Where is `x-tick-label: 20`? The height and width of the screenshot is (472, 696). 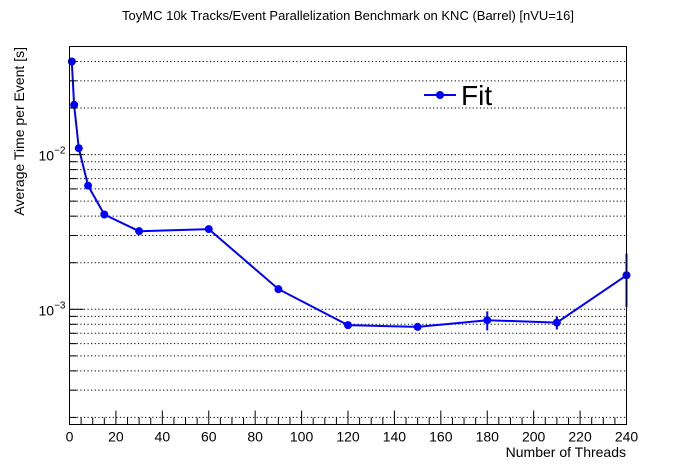 x-tick-label: 20 is located at coordinates (116, 437).